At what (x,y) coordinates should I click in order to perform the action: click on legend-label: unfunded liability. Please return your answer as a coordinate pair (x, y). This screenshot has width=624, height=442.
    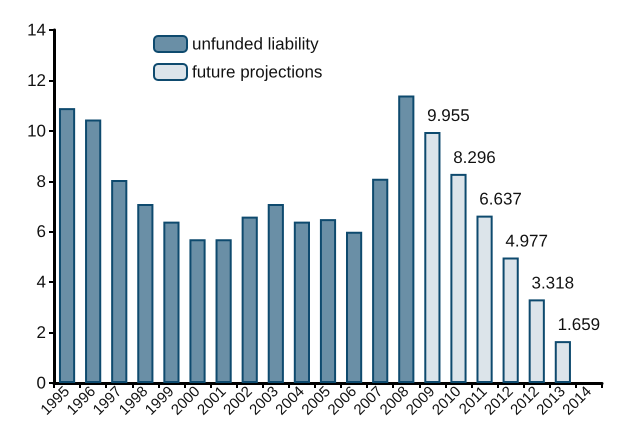
    Looking at the image, I should click on (256, 44).